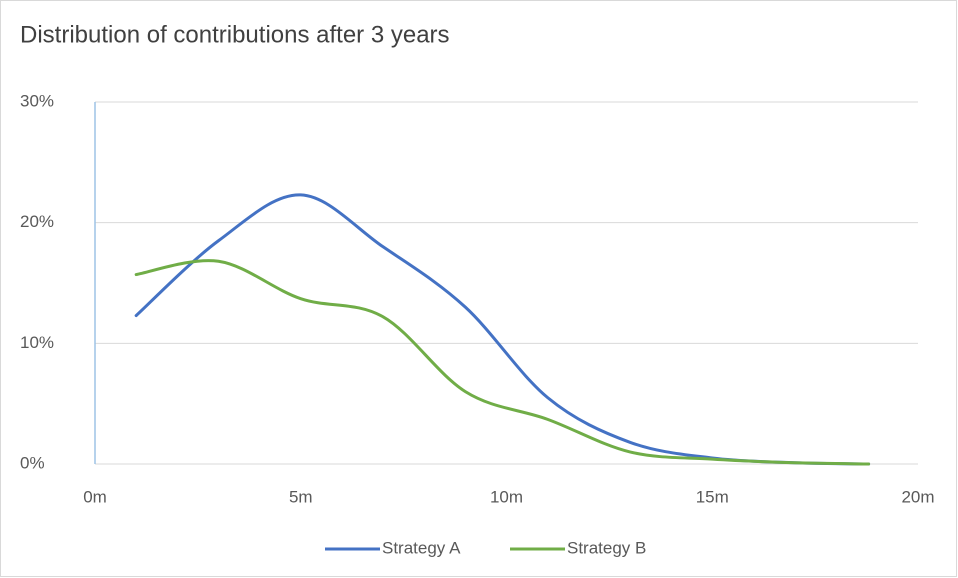 Image resolution: width=958 pixels, height=578 pixels. I want to click on y-tick-label: 10%, so click(37, 342).